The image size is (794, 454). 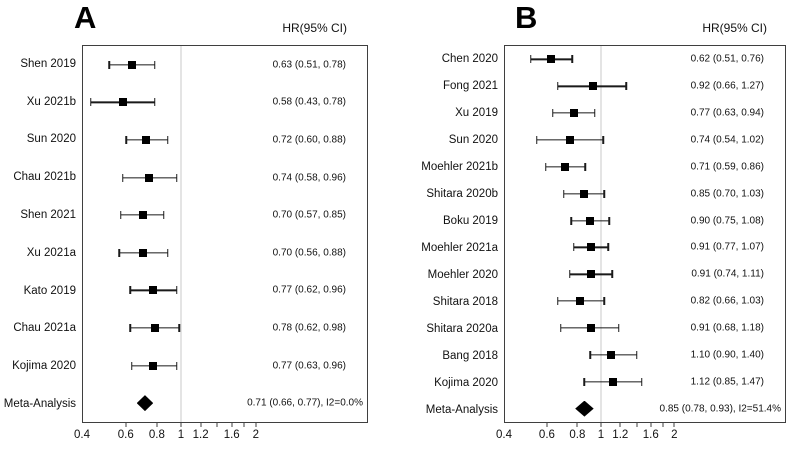 What do you see at coordinates (727, 194) in the screenshot?
I see `hr-ci-value: 0.85 (0.70, 1.03)` at bounding box center [727, 194].